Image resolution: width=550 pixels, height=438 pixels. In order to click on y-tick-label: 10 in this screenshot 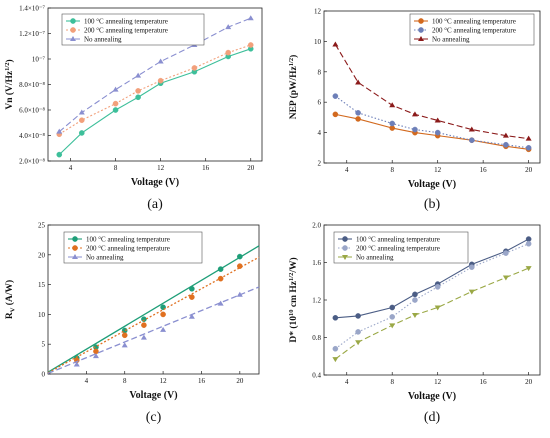, I will do `click(42, 315)`.